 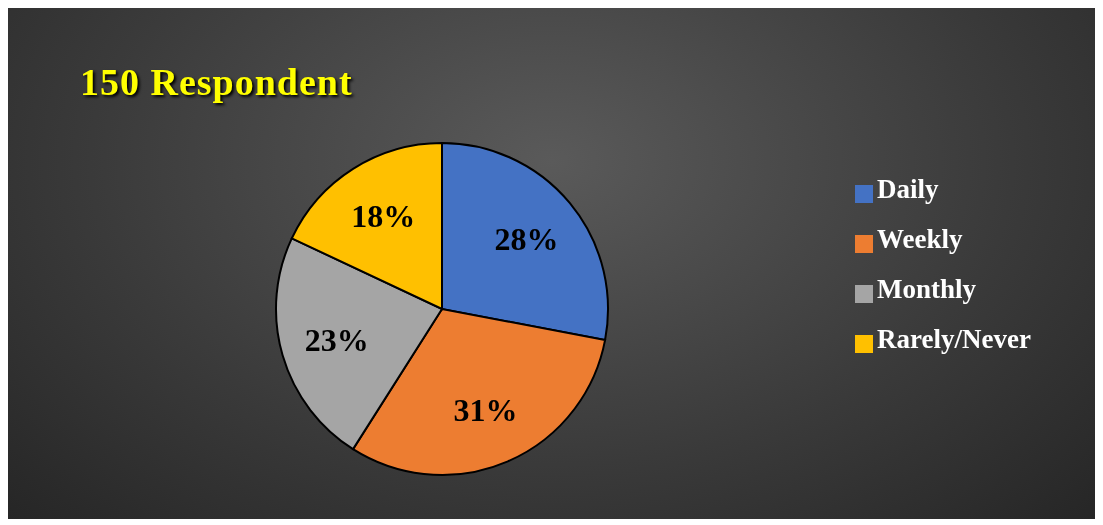 What do you see at coordinates (927, 288) in the screenshot?
I see `legend-label: Monthly` at bounding box center [927, 288].